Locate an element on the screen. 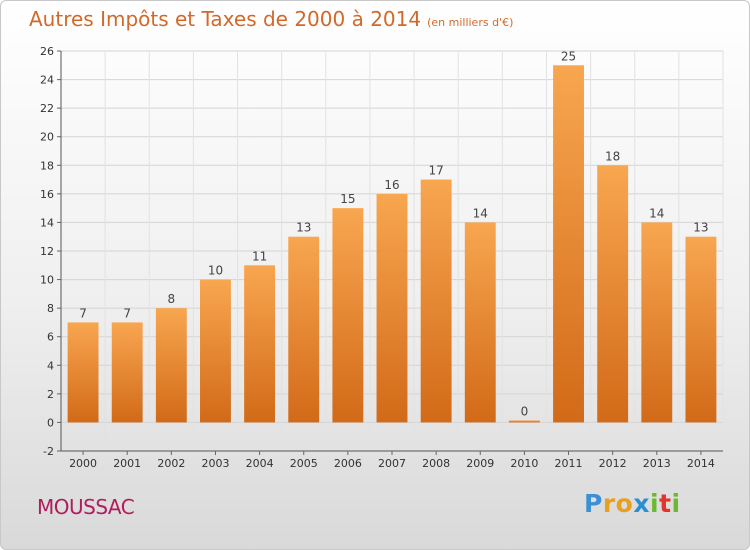 Image resolution: width=750 pixels, height=550 pixels. y-tick-label: 14 is located at coordinates (47, 222).